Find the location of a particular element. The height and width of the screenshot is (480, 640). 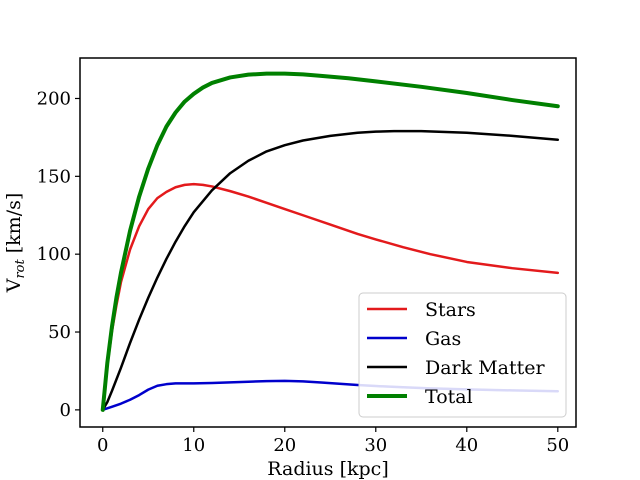

legend-label-gas: Gas is located at coordinates (443, 339).